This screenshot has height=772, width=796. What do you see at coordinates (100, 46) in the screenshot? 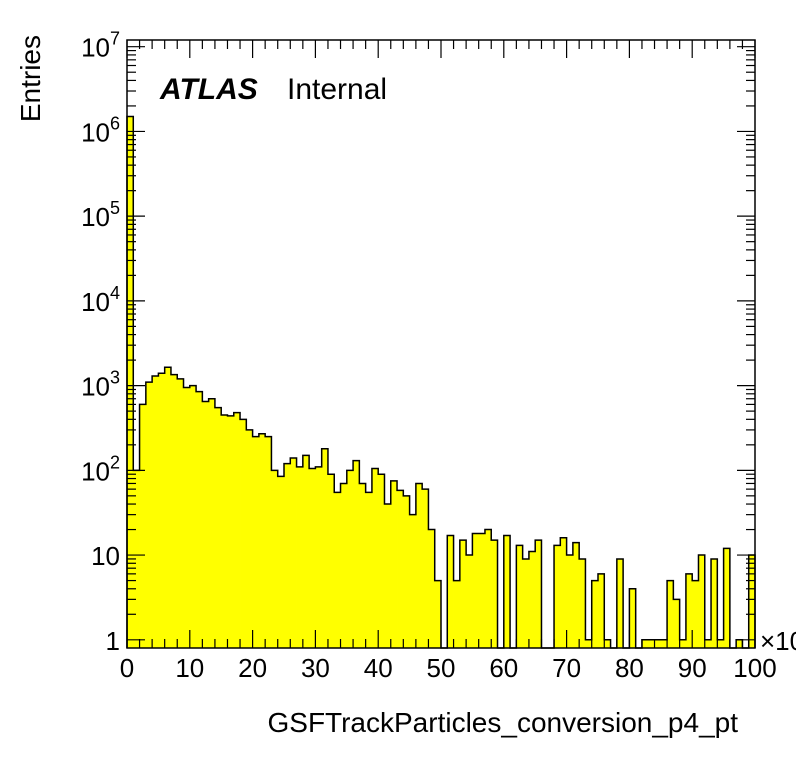
I see `y-tick-label: 10⁷` at bounding box center [100, 46].